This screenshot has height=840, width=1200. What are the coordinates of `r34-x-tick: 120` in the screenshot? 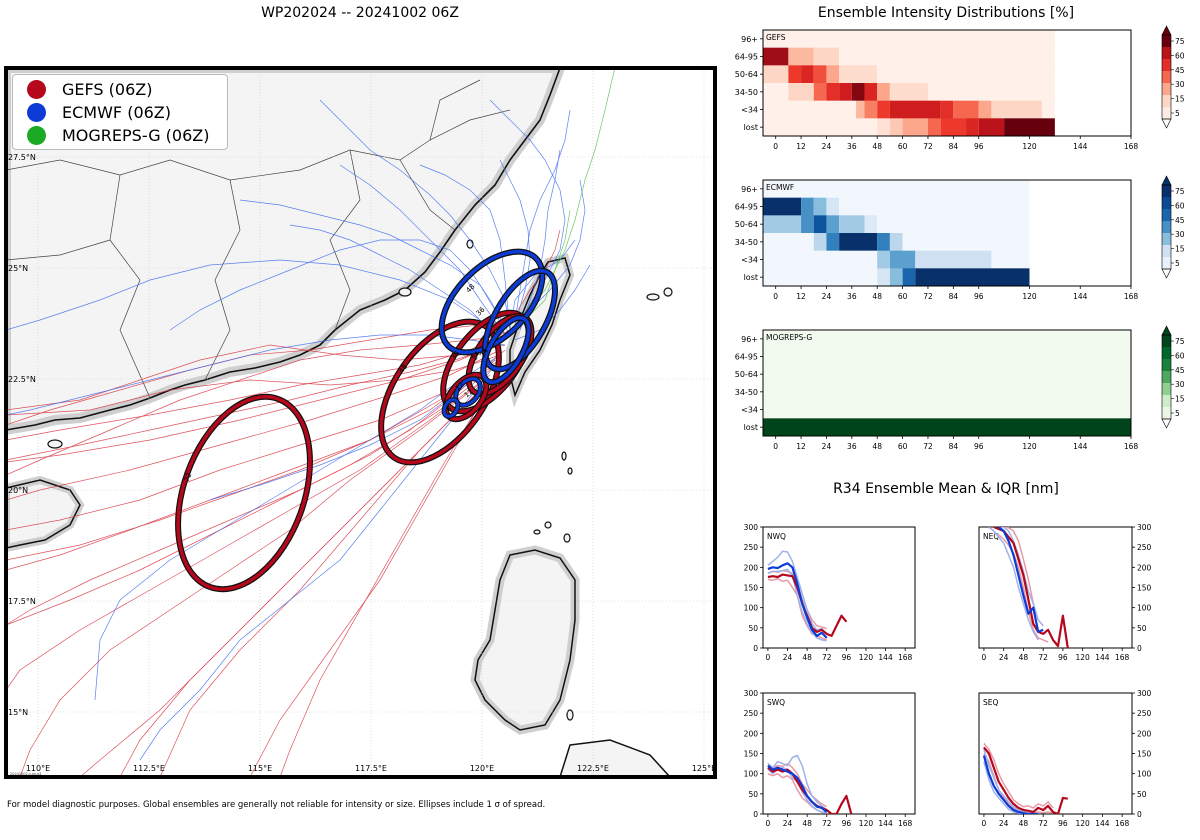 It's located at (1082, 823).